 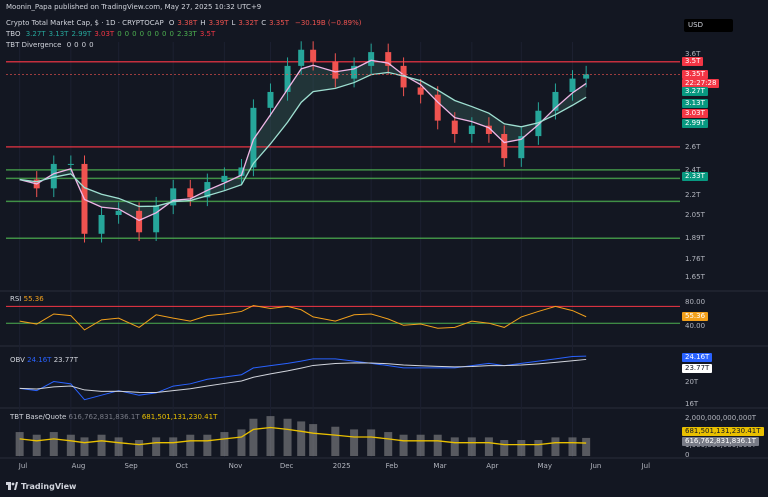 I want to click on obv-value: 24.16T, so click(x=39, y=360).